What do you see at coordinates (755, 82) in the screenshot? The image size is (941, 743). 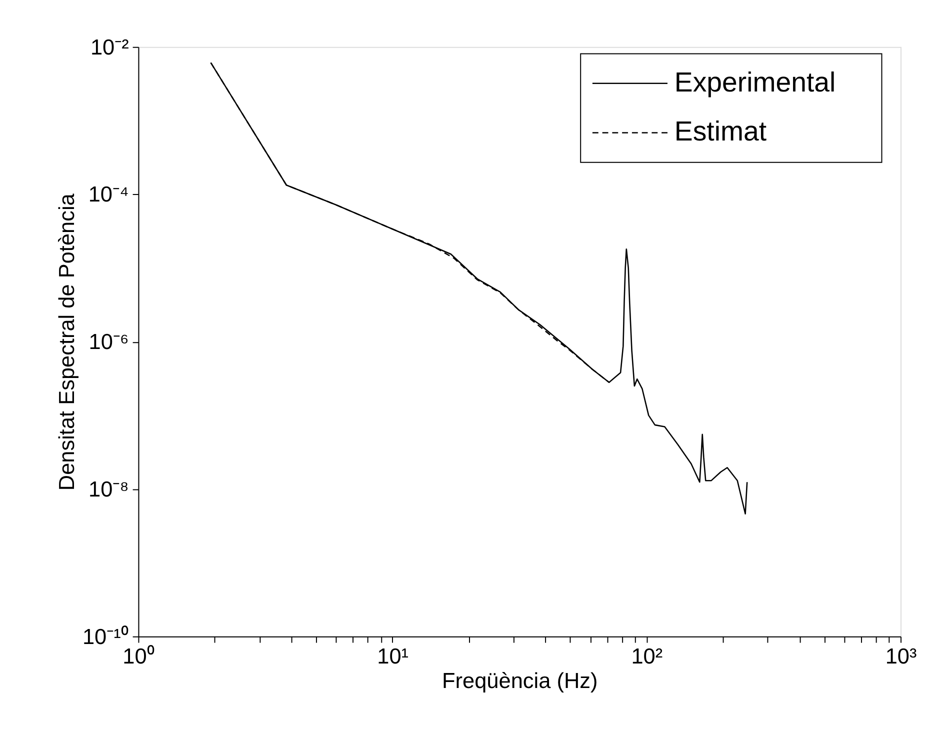 I see `legend-label: Experimental` at bounding box center [755, 82].